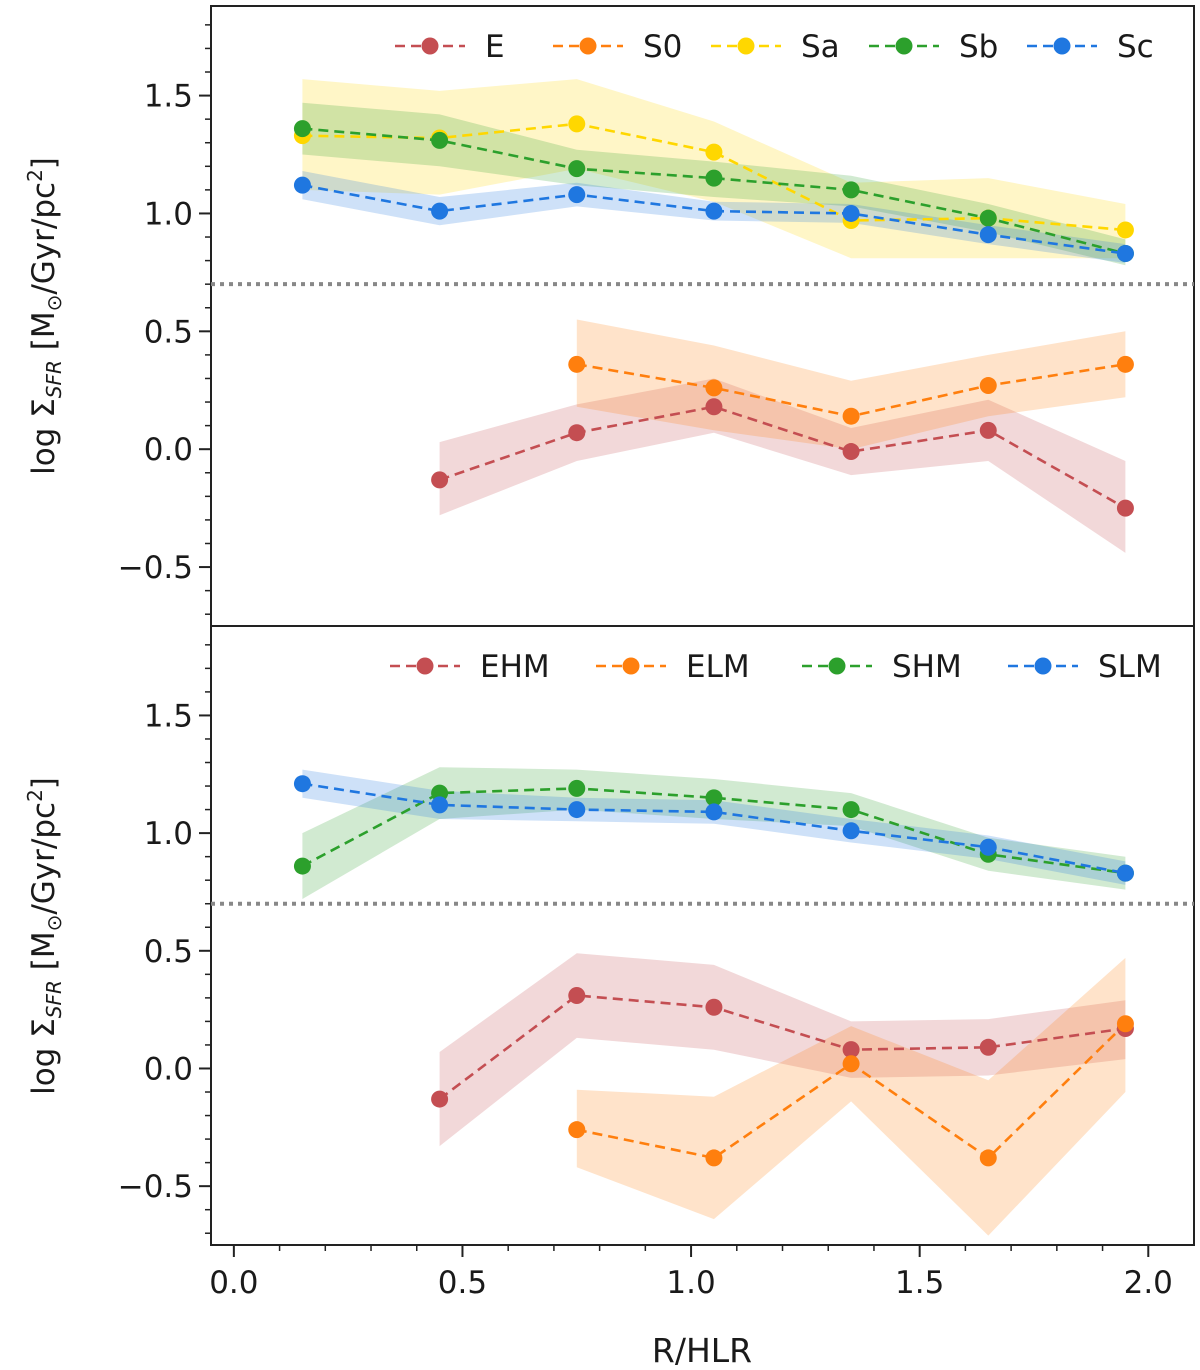  Describe the element at coordinates (714, 152) in the screenshot. I see `point-sa` at that location.